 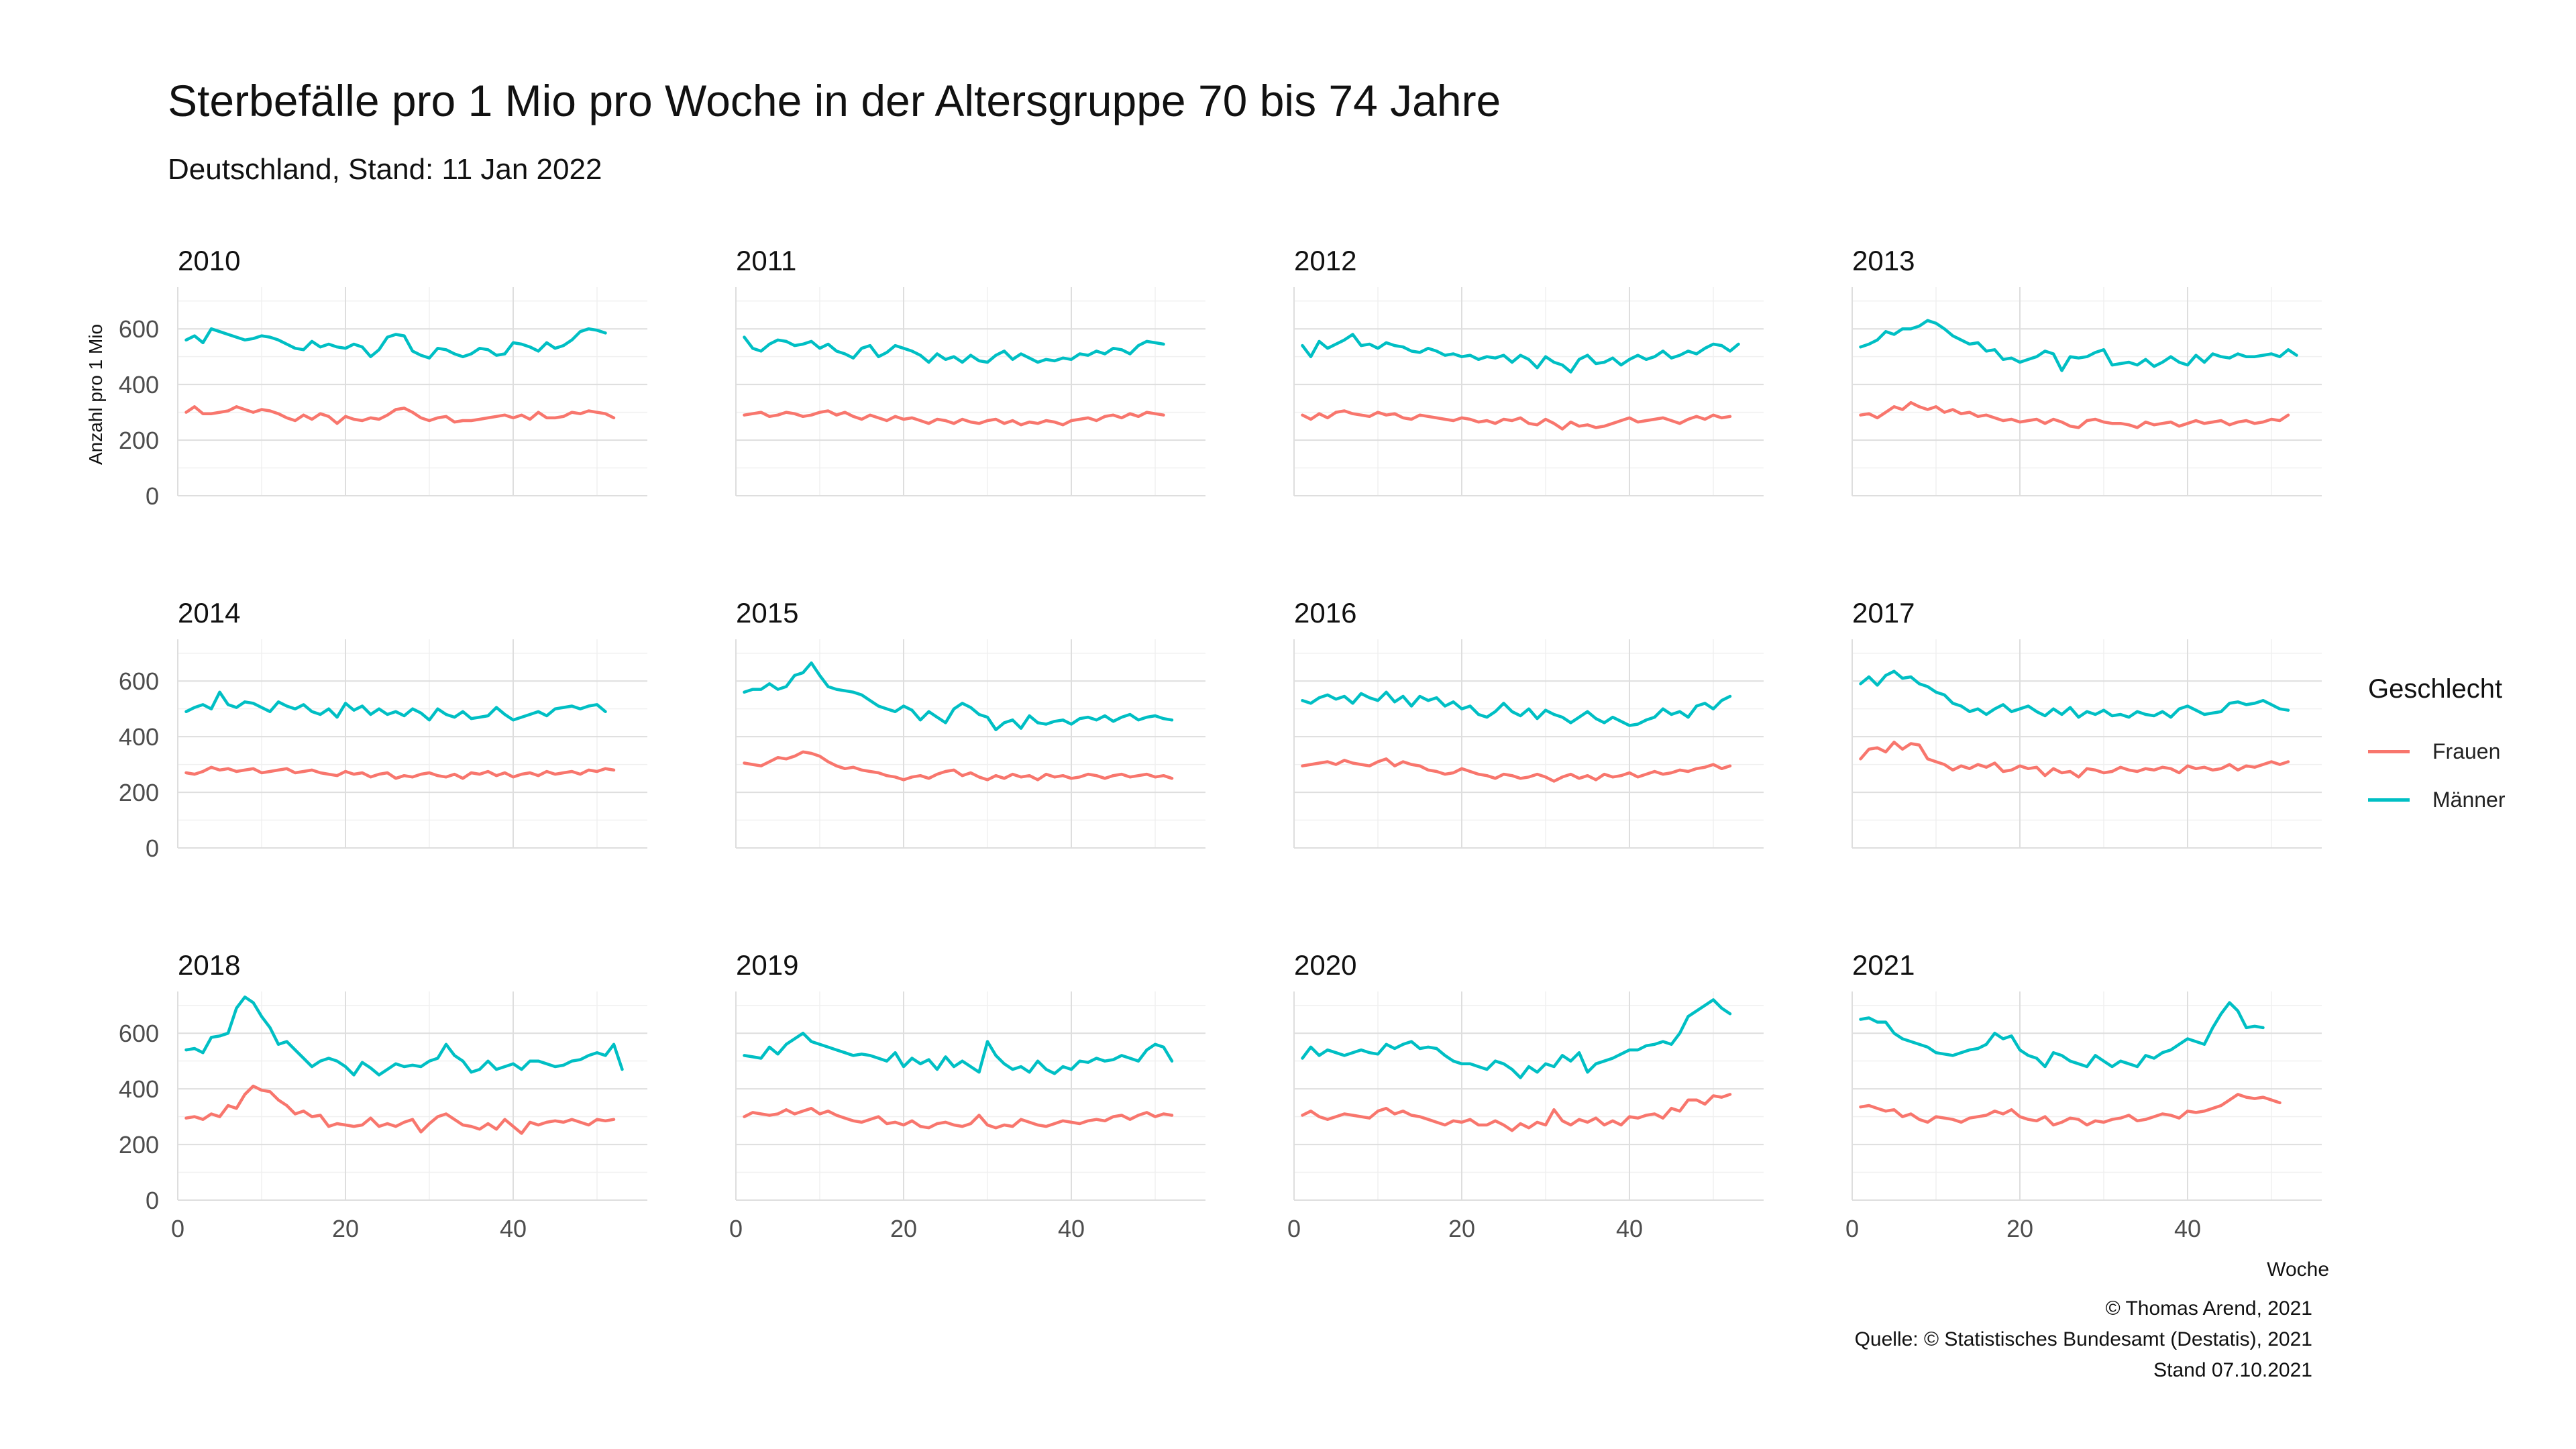 What do you see at coordinates (95, 394) in the screenshot?
I see `y-axis-title: Anzahl pro 1 Mio` at bounding box center [95, 394].